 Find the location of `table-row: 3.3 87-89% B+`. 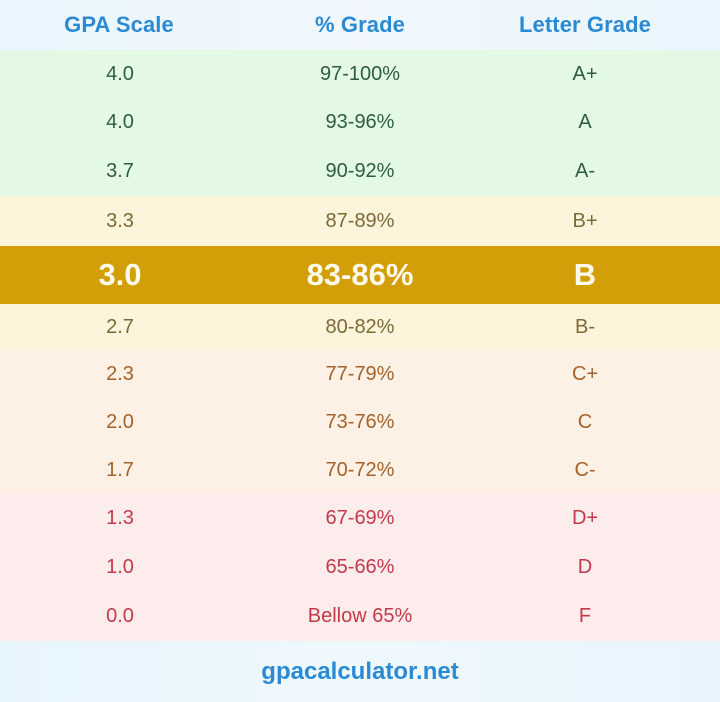

table-row: 3.3 87-89% B+ is located at coordinates (360, 221).